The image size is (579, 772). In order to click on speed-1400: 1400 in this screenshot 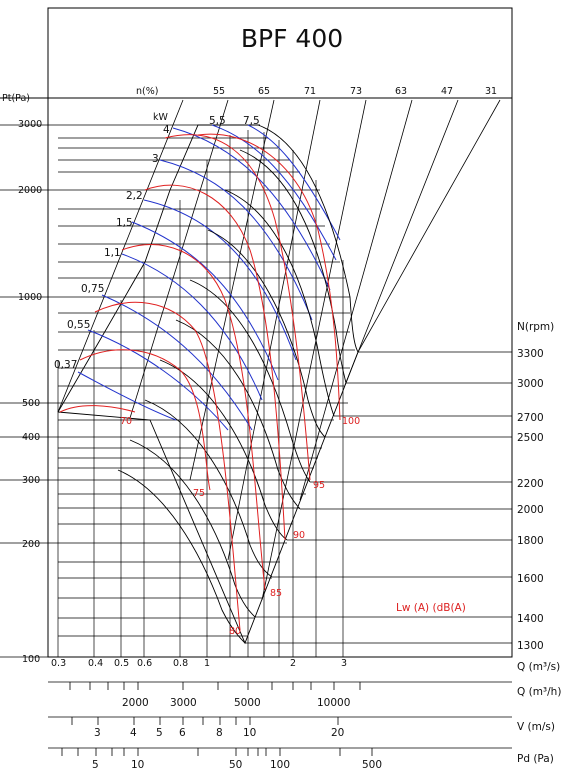, I will do `click(530, 619)`.